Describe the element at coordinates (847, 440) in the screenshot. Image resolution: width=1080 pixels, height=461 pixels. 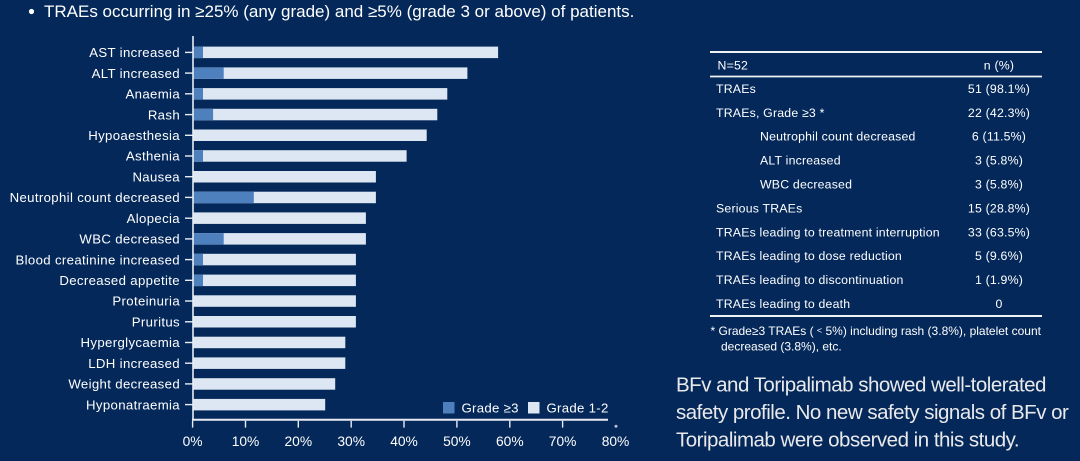
I see `svg-text:Toripalimab were observed in t: Toripalimab were observed in this study.` at that location.